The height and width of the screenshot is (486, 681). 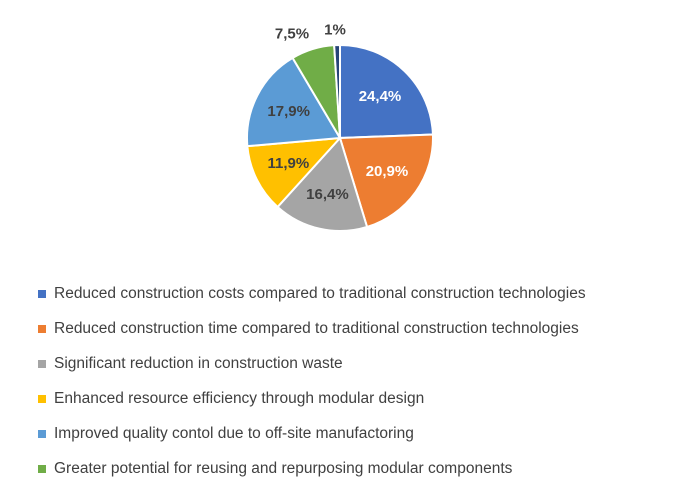 I want to click on data-label-7: 1%, so click(x=335, y=30).